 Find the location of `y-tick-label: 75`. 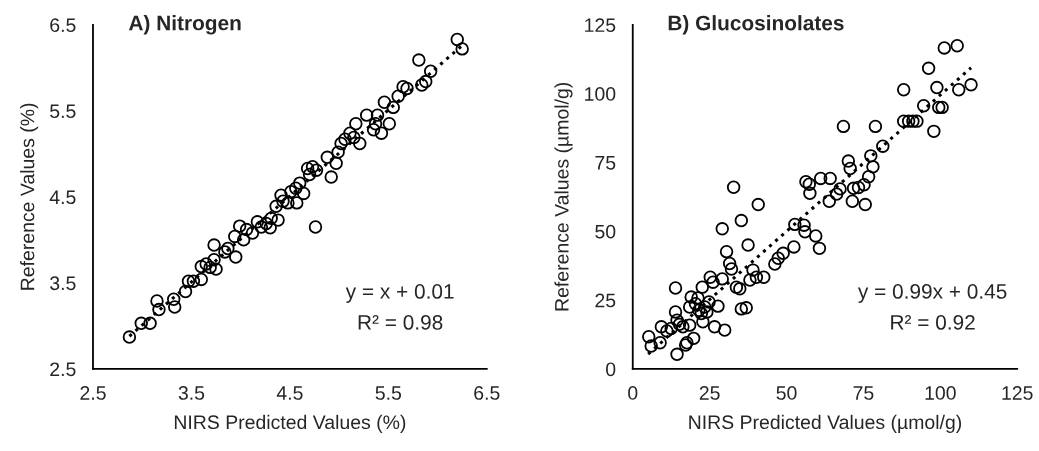

y-tick-label: 75 is located at coordinates (605, 163).